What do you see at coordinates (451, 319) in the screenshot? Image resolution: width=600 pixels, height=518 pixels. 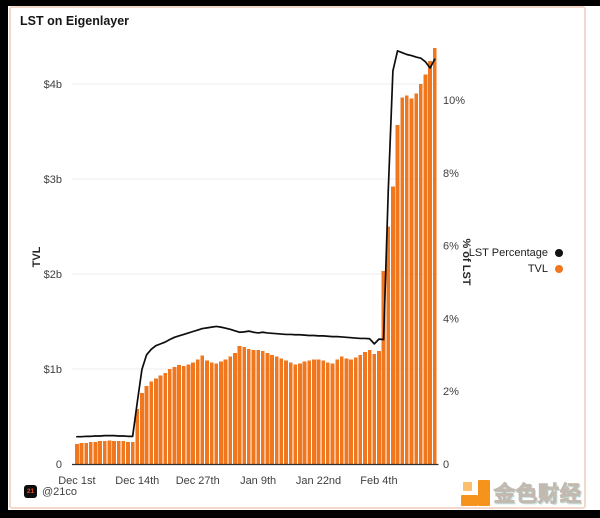 I see `right-y-tick-label: 4%` at bounding box center [451, 319].